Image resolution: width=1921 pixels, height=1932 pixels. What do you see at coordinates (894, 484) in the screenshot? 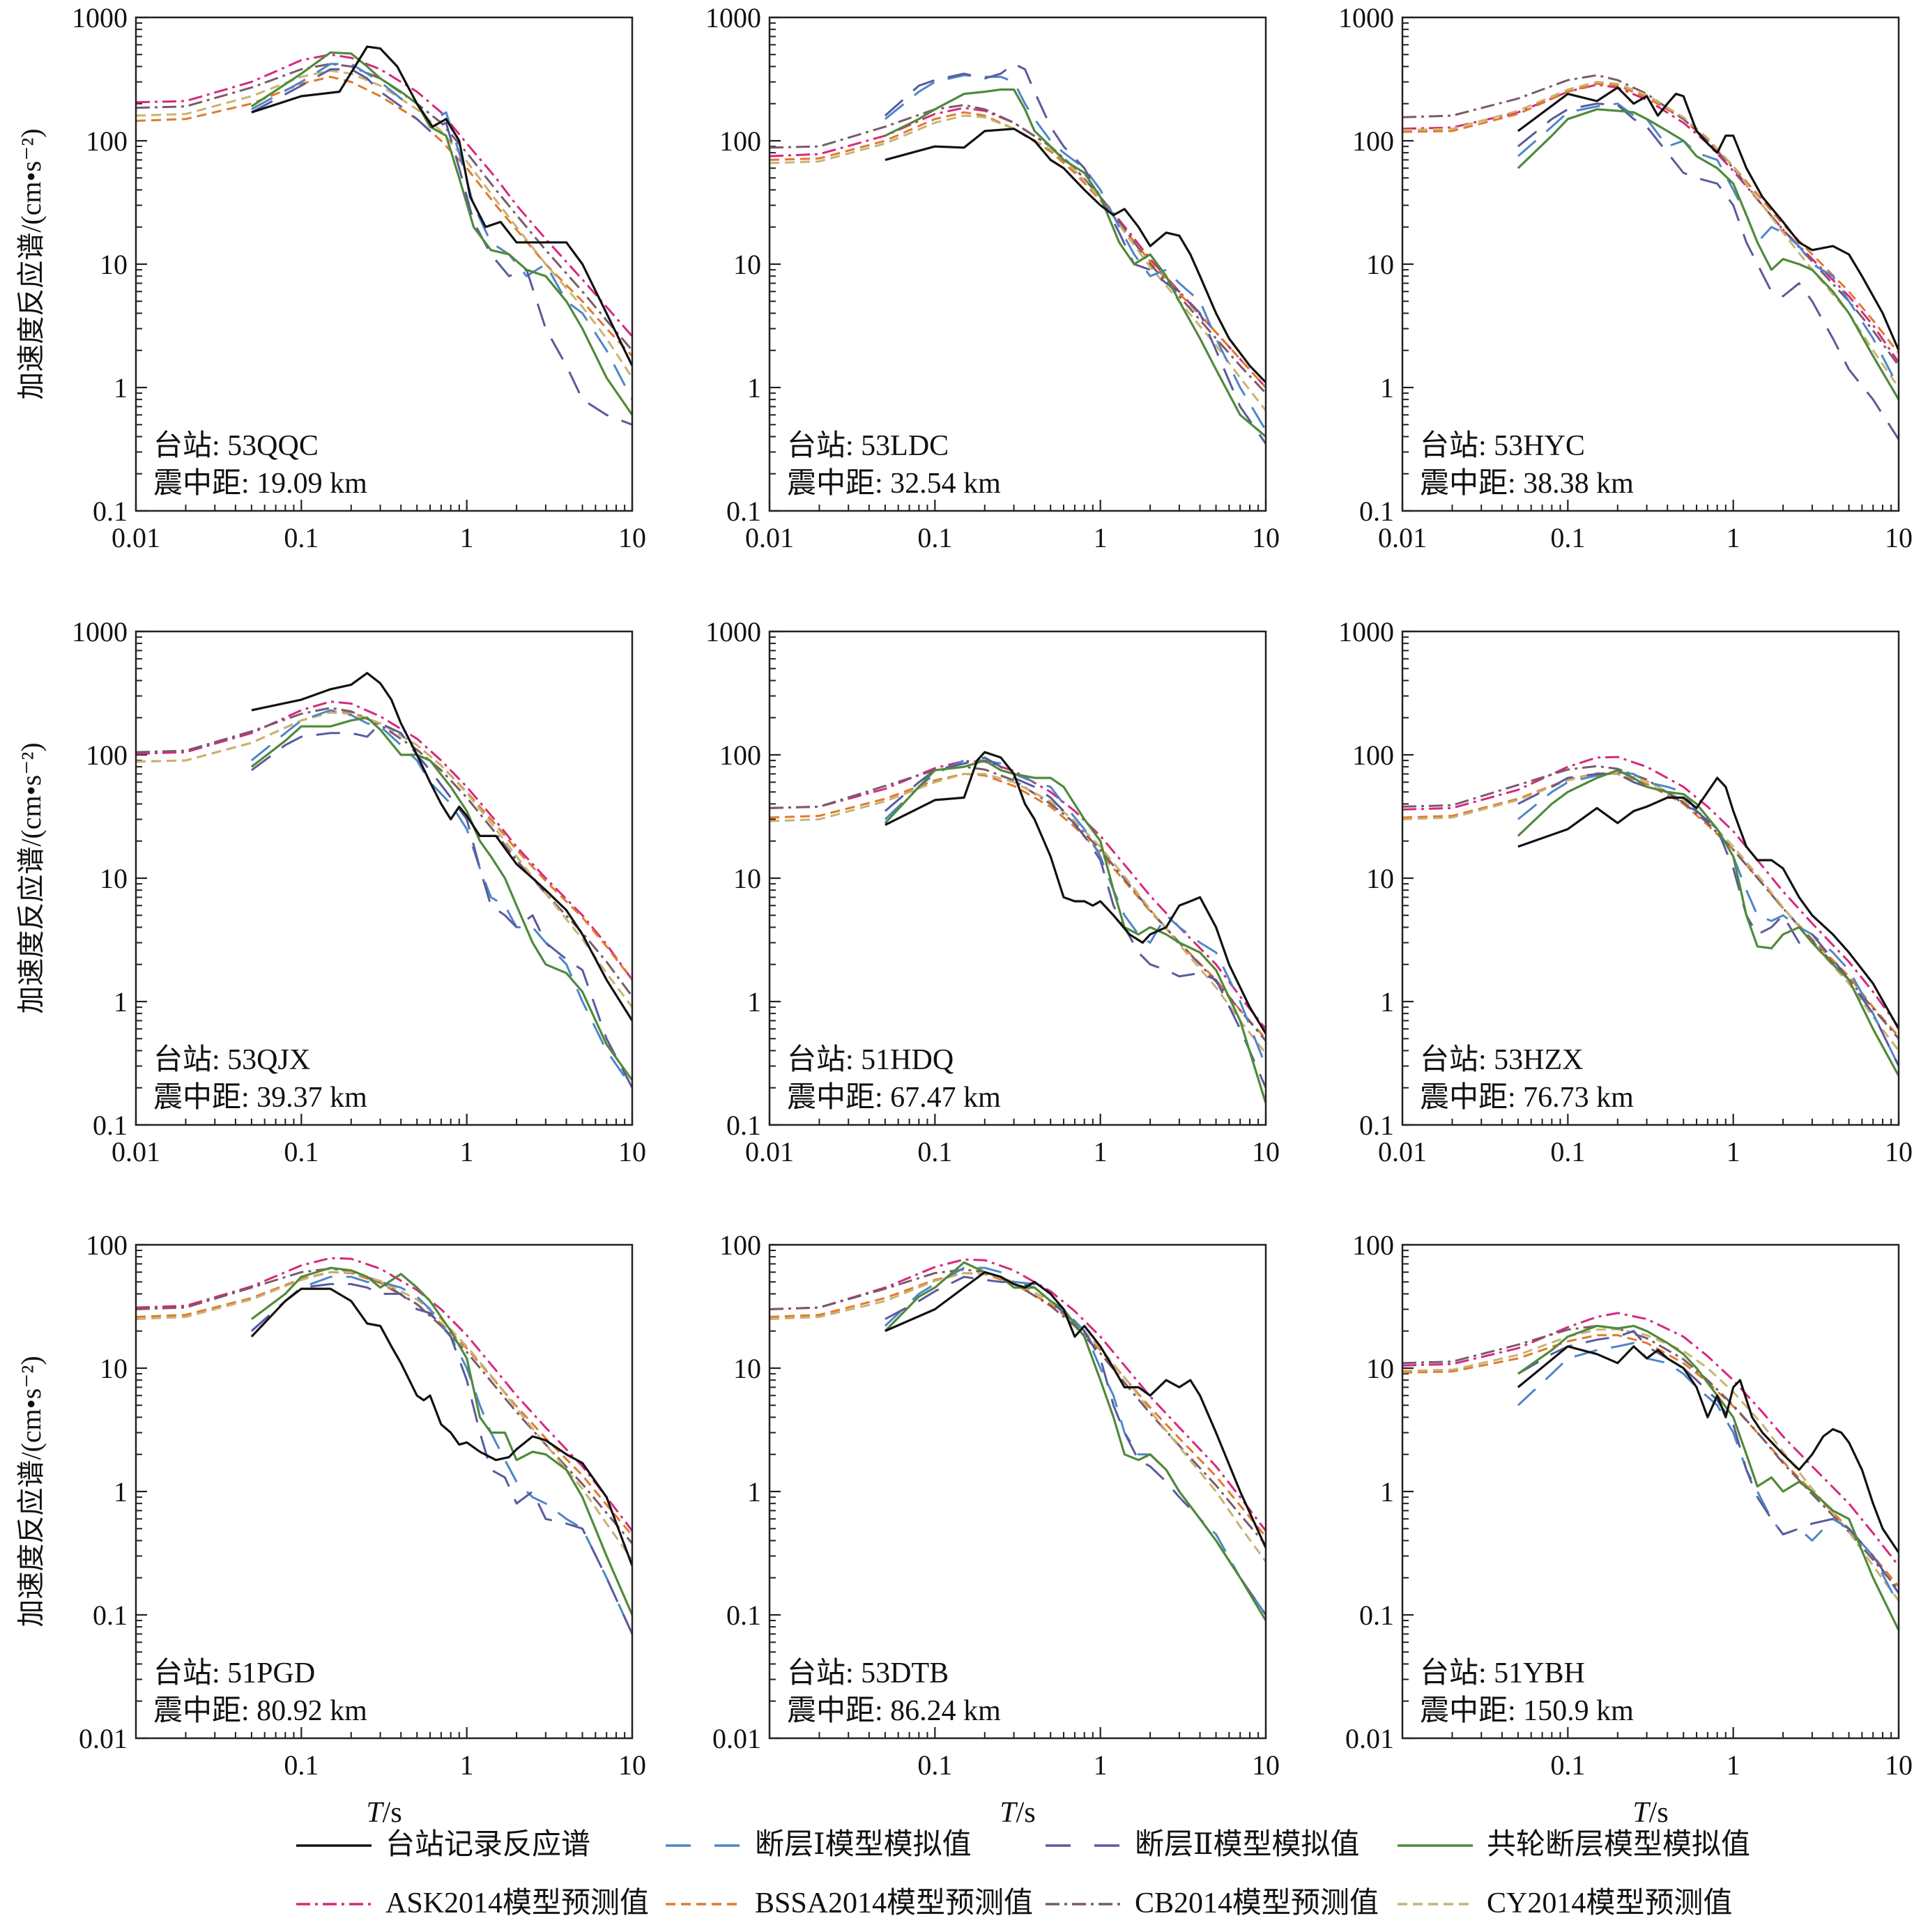
I see `distance-label: 震中距: 32.54 km` at bounding box center [894, 484].